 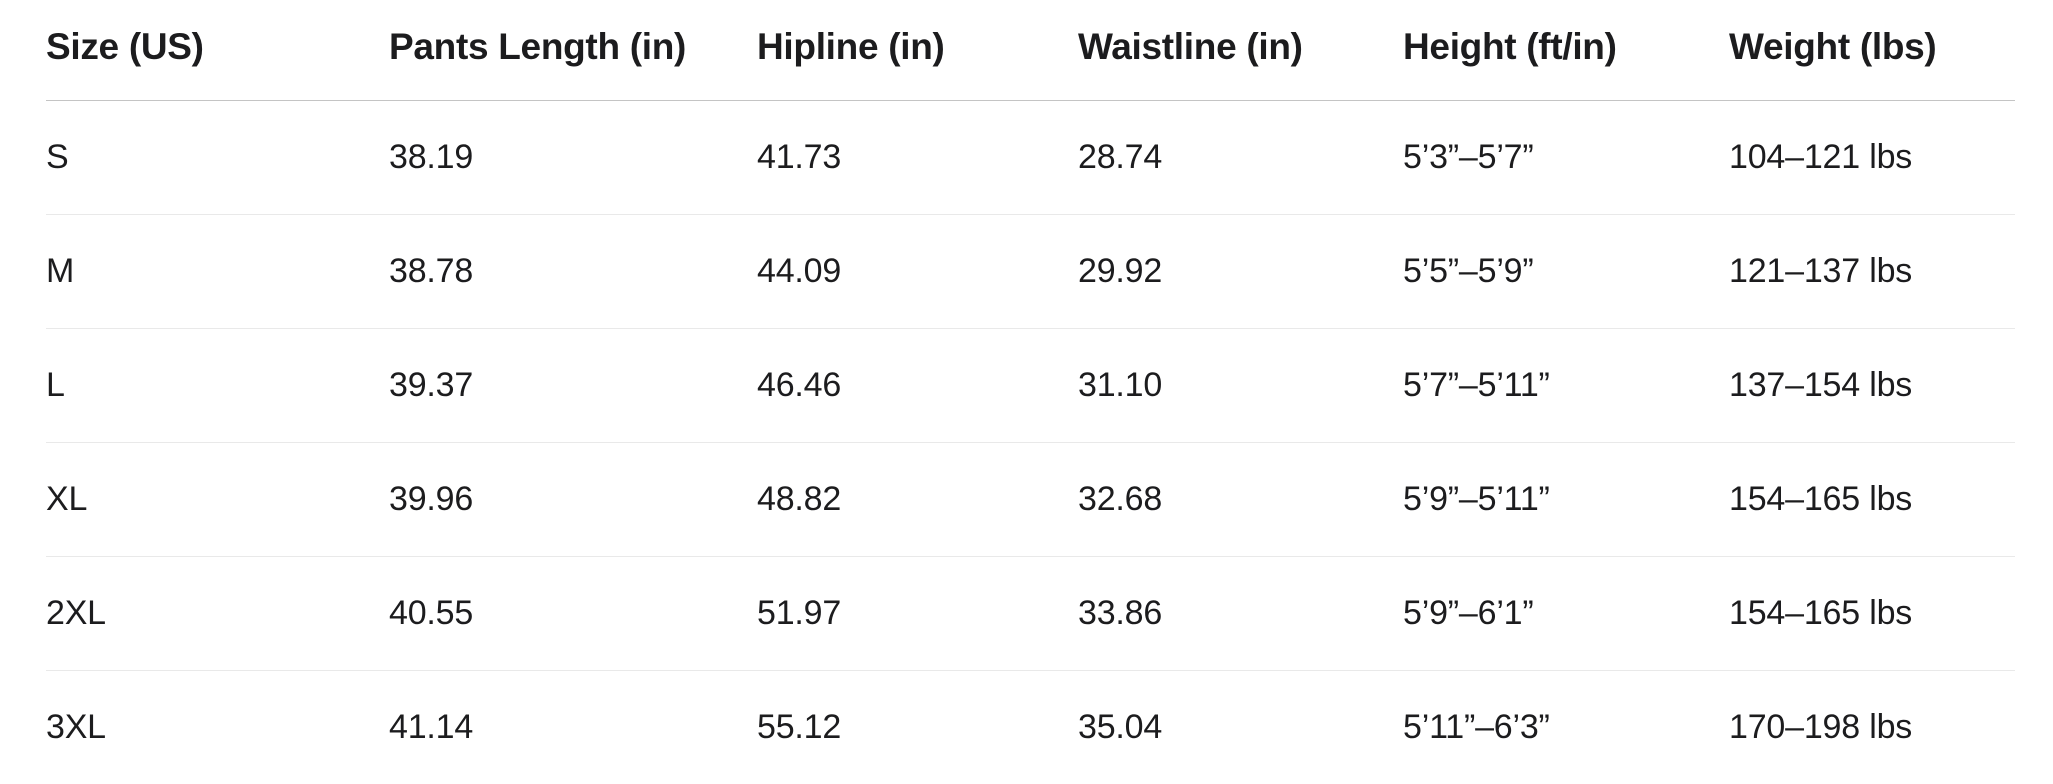 What do you see at coordinates (217, 272) in the screenshot?
I see `cell-size: M` at bounding box center [217, 272].